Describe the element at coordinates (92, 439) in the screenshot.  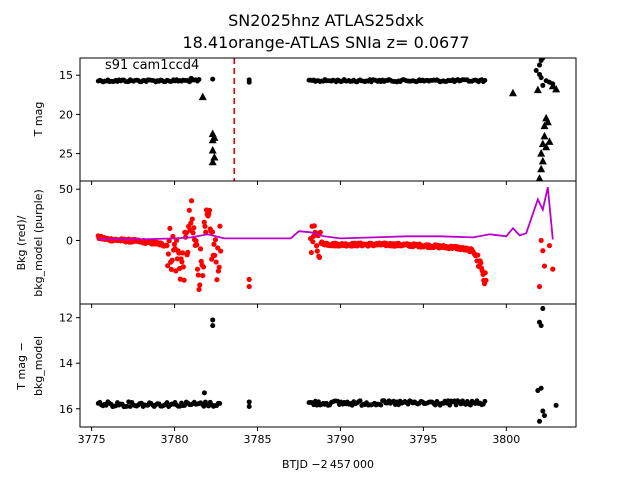
I see `xtick-label: 3775` at that location.